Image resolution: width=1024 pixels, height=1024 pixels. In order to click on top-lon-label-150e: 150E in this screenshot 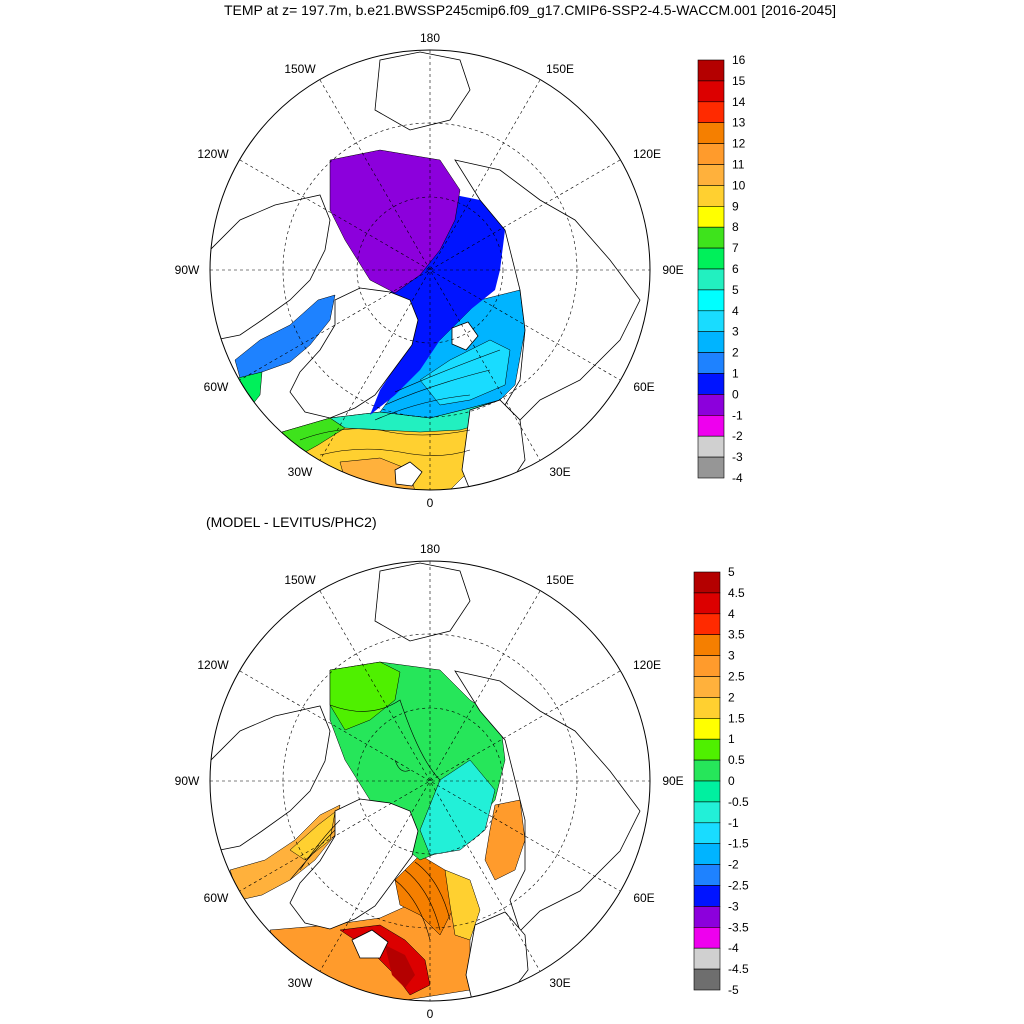, I will do `click(560, 69)`.